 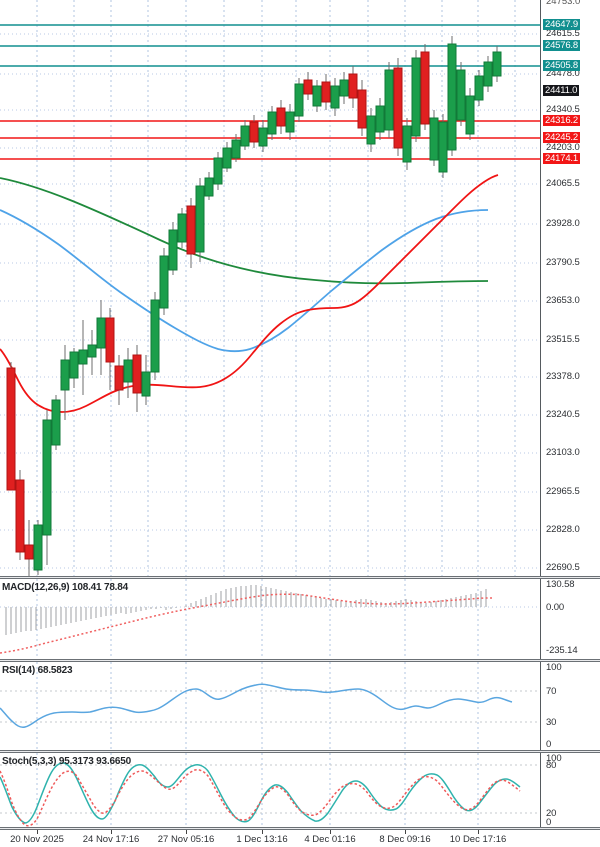 I want to click on stoch-legend: Stoch(5,3,3) 95.3173 93.6650, so click(x=66, y=761).